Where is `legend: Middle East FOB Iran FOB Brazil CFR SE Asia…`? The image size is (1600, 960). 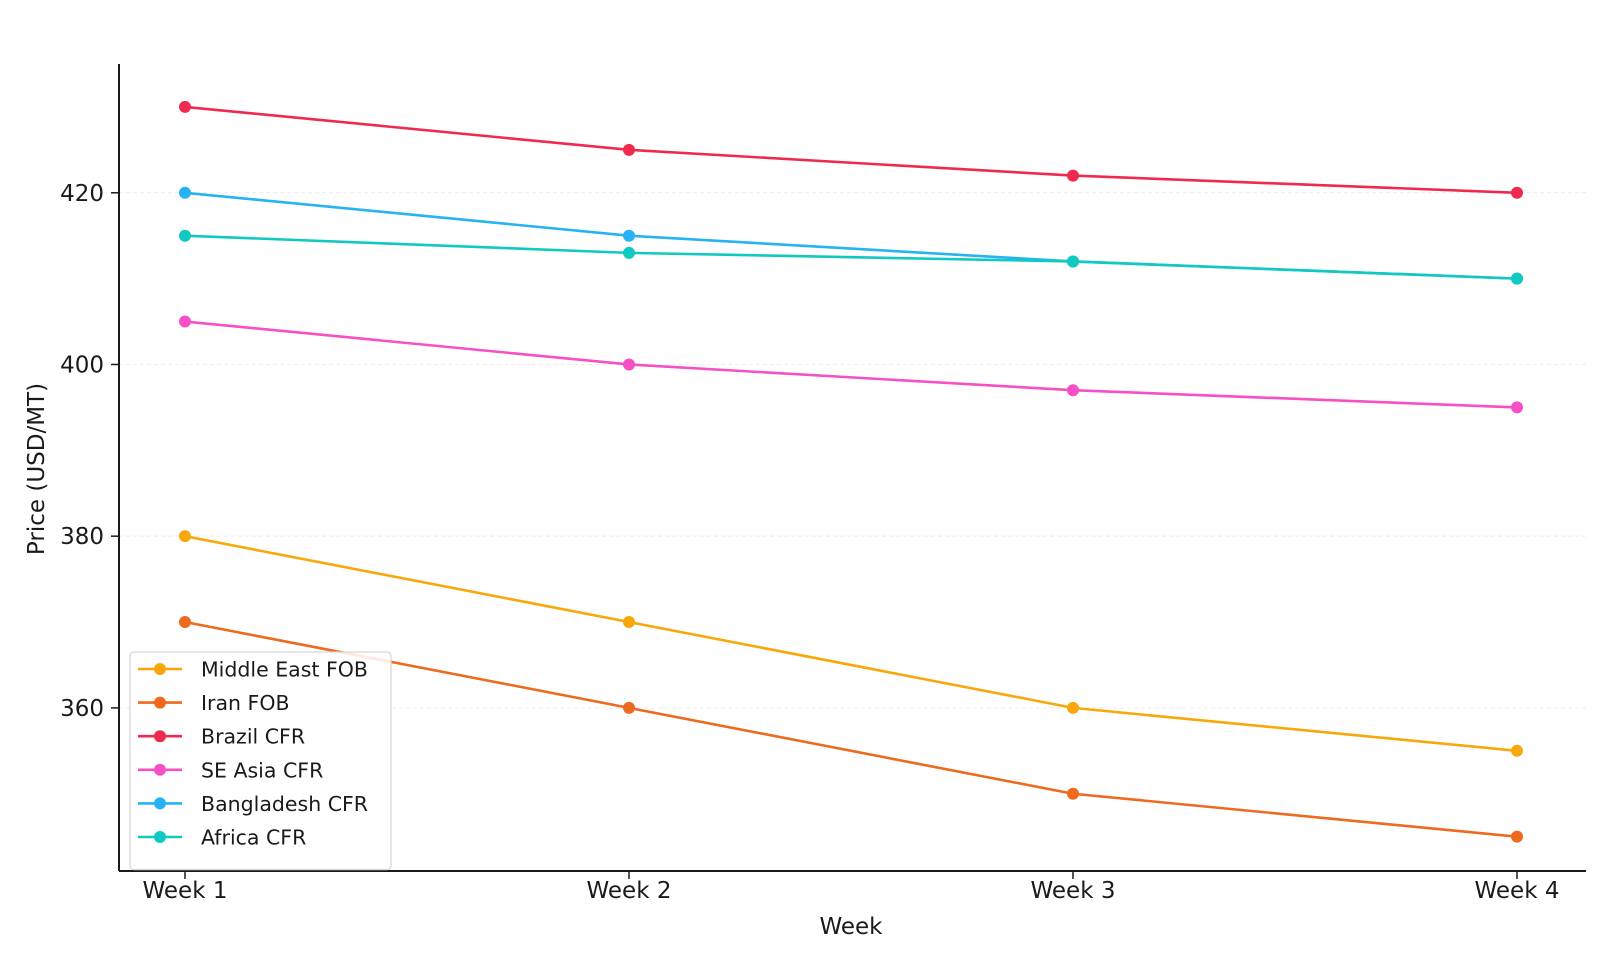 legend: Middle East FOB Iran FOB Brazil CFR SE Asia… is located at coordinates (260, 761).